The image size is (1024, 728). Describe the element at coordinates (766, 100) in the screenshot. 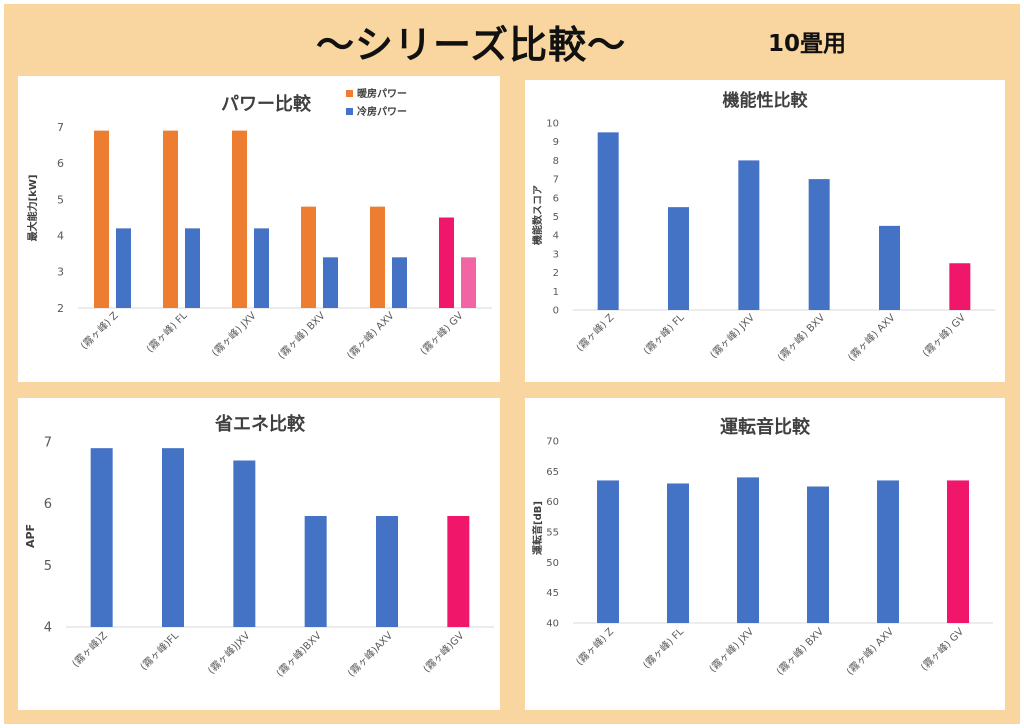

I see `chart-title: 機能性比較` at that location.